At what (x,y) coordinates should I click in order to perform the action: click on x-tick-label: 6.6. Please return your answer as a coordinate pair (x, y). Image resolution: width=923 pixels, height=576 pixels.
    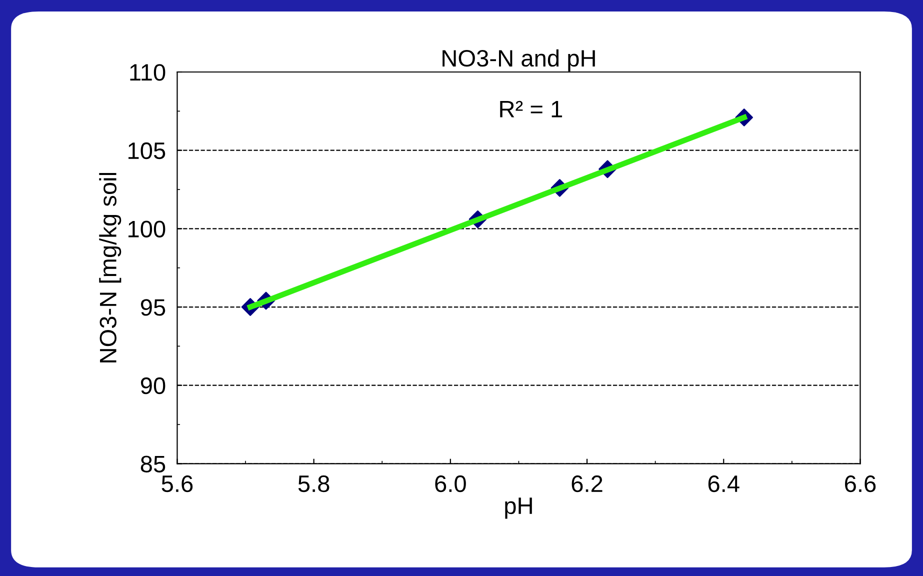
    Looking at the image, I should click on (860, 483).